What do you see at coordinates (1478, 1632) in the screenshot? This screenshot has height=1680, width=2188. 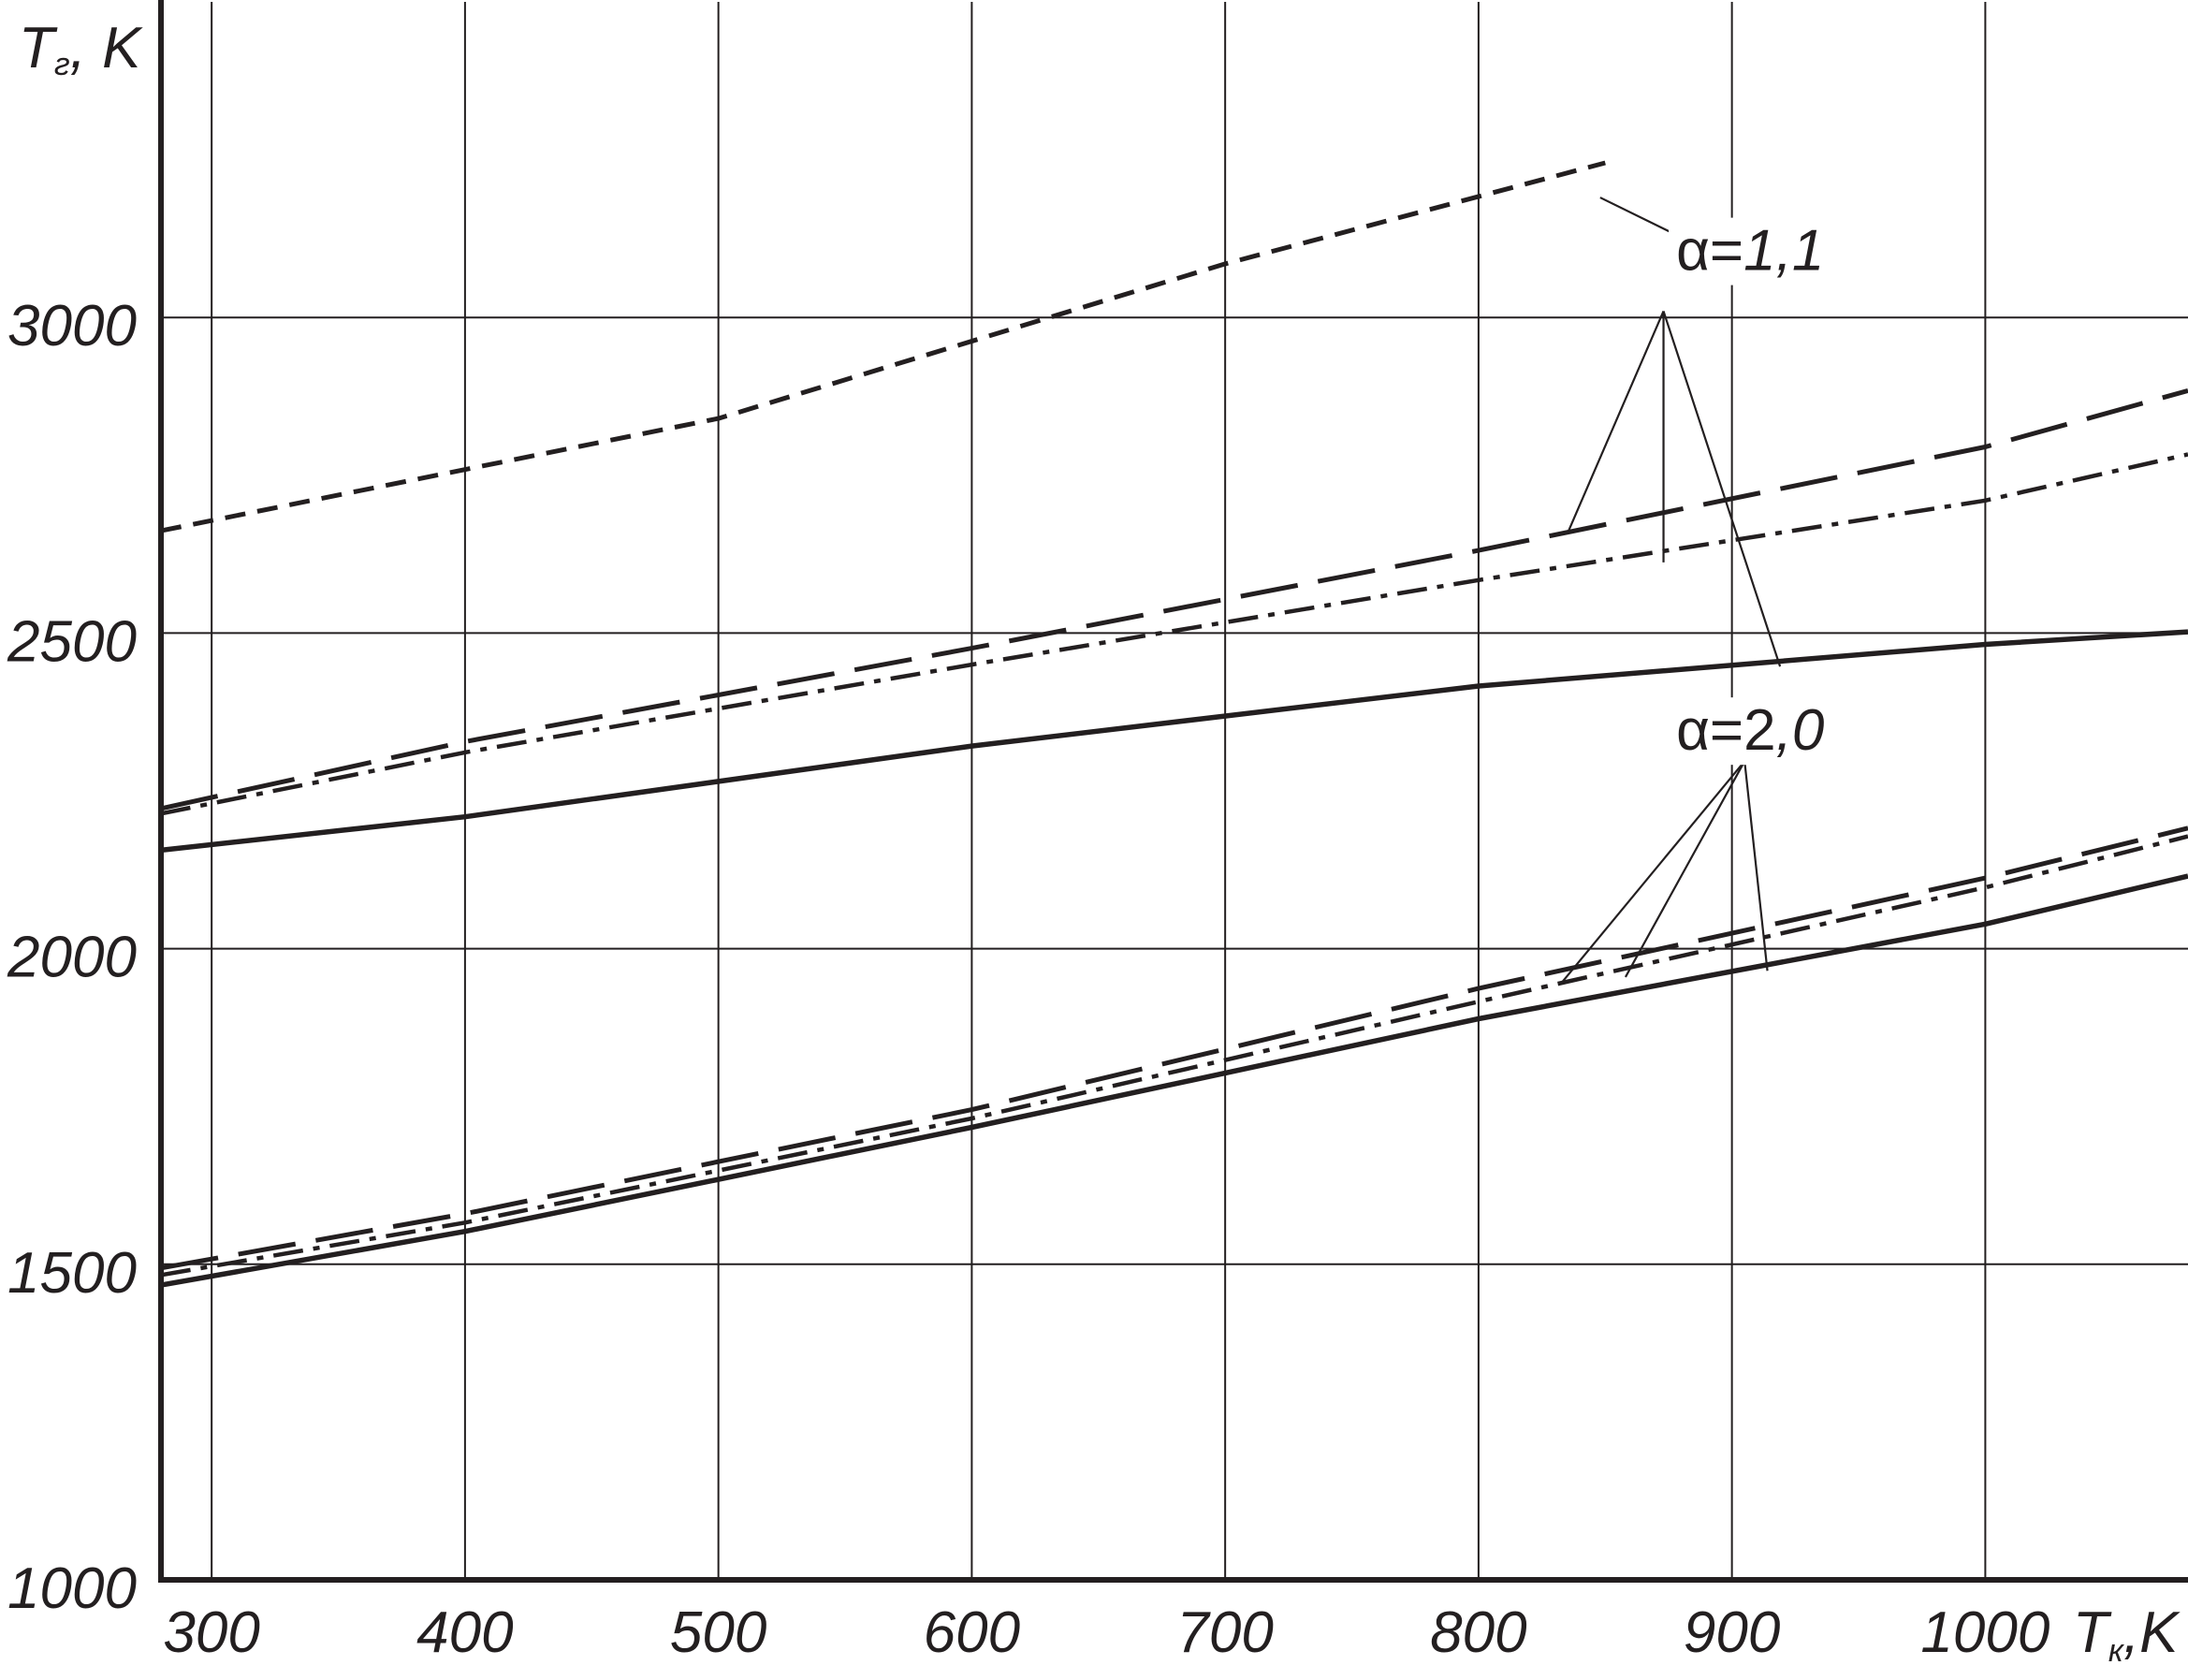 I see `x-tick-label-800: 800` at bounding box center [1478, 1632].